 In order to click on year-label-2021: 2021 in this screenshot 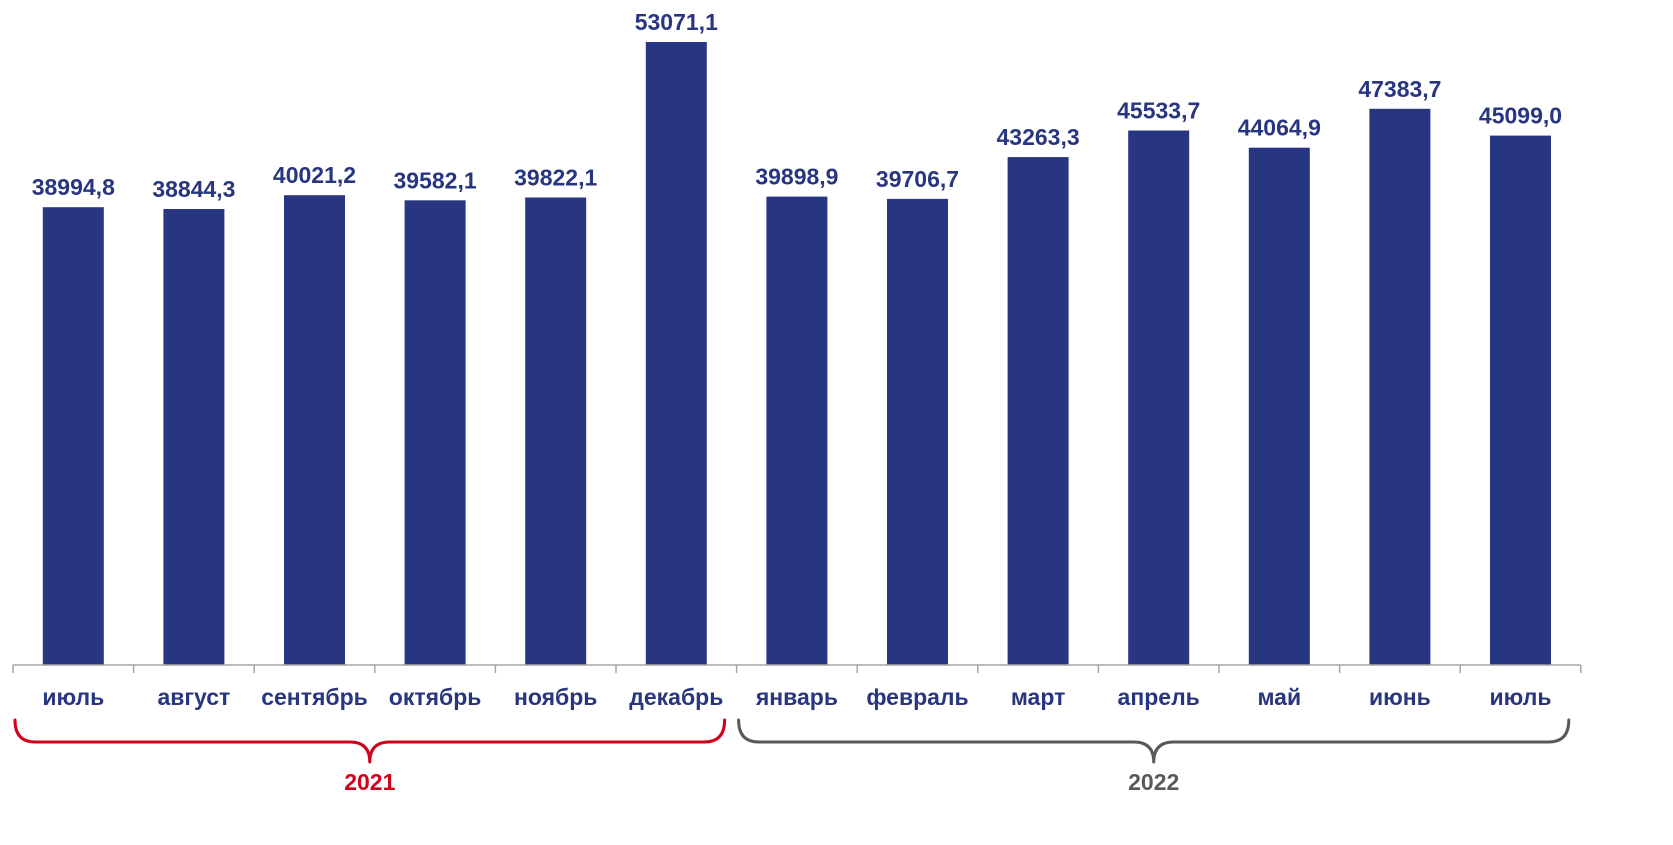, I will do `click(369, 782)`.